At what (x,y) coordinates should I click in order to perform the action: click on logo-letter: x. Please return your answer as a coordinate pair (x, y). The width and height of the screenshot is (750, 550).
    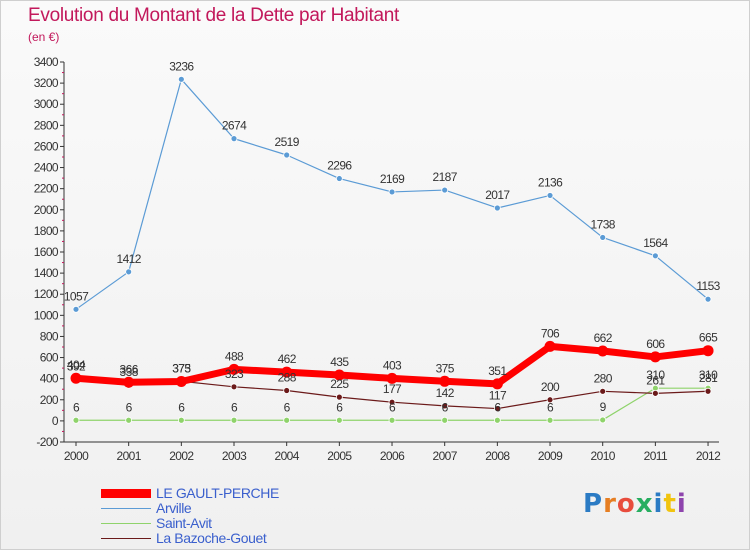
    Looking at the image, I should click on (644, 504).